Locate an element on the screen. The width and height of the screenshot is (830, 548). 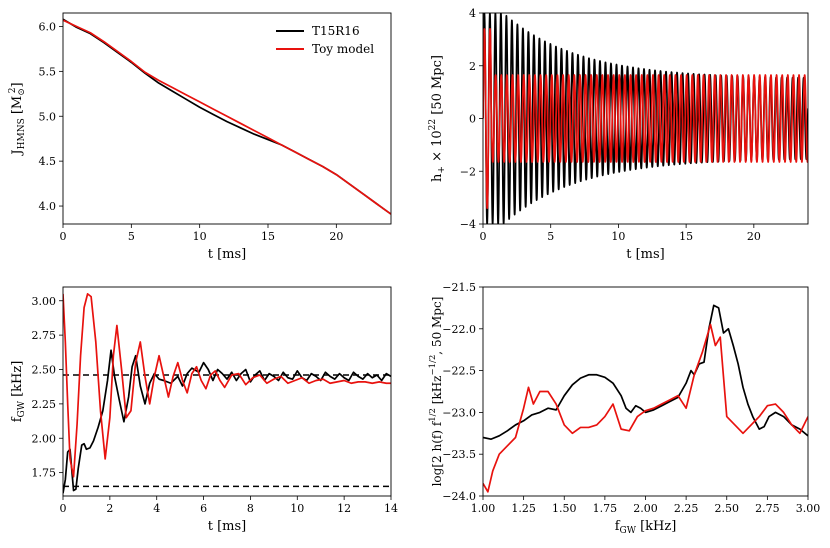
y-tick-label: 2 is located at coordinates (472, 66).